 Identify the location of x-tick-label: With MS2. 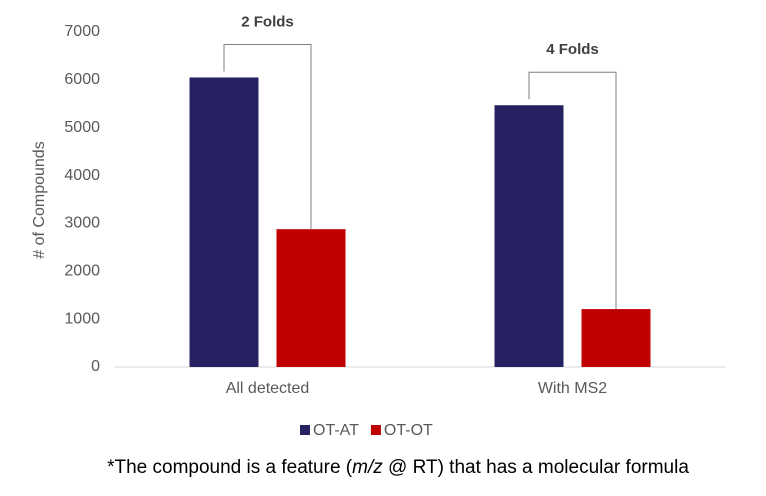
(572, 388).